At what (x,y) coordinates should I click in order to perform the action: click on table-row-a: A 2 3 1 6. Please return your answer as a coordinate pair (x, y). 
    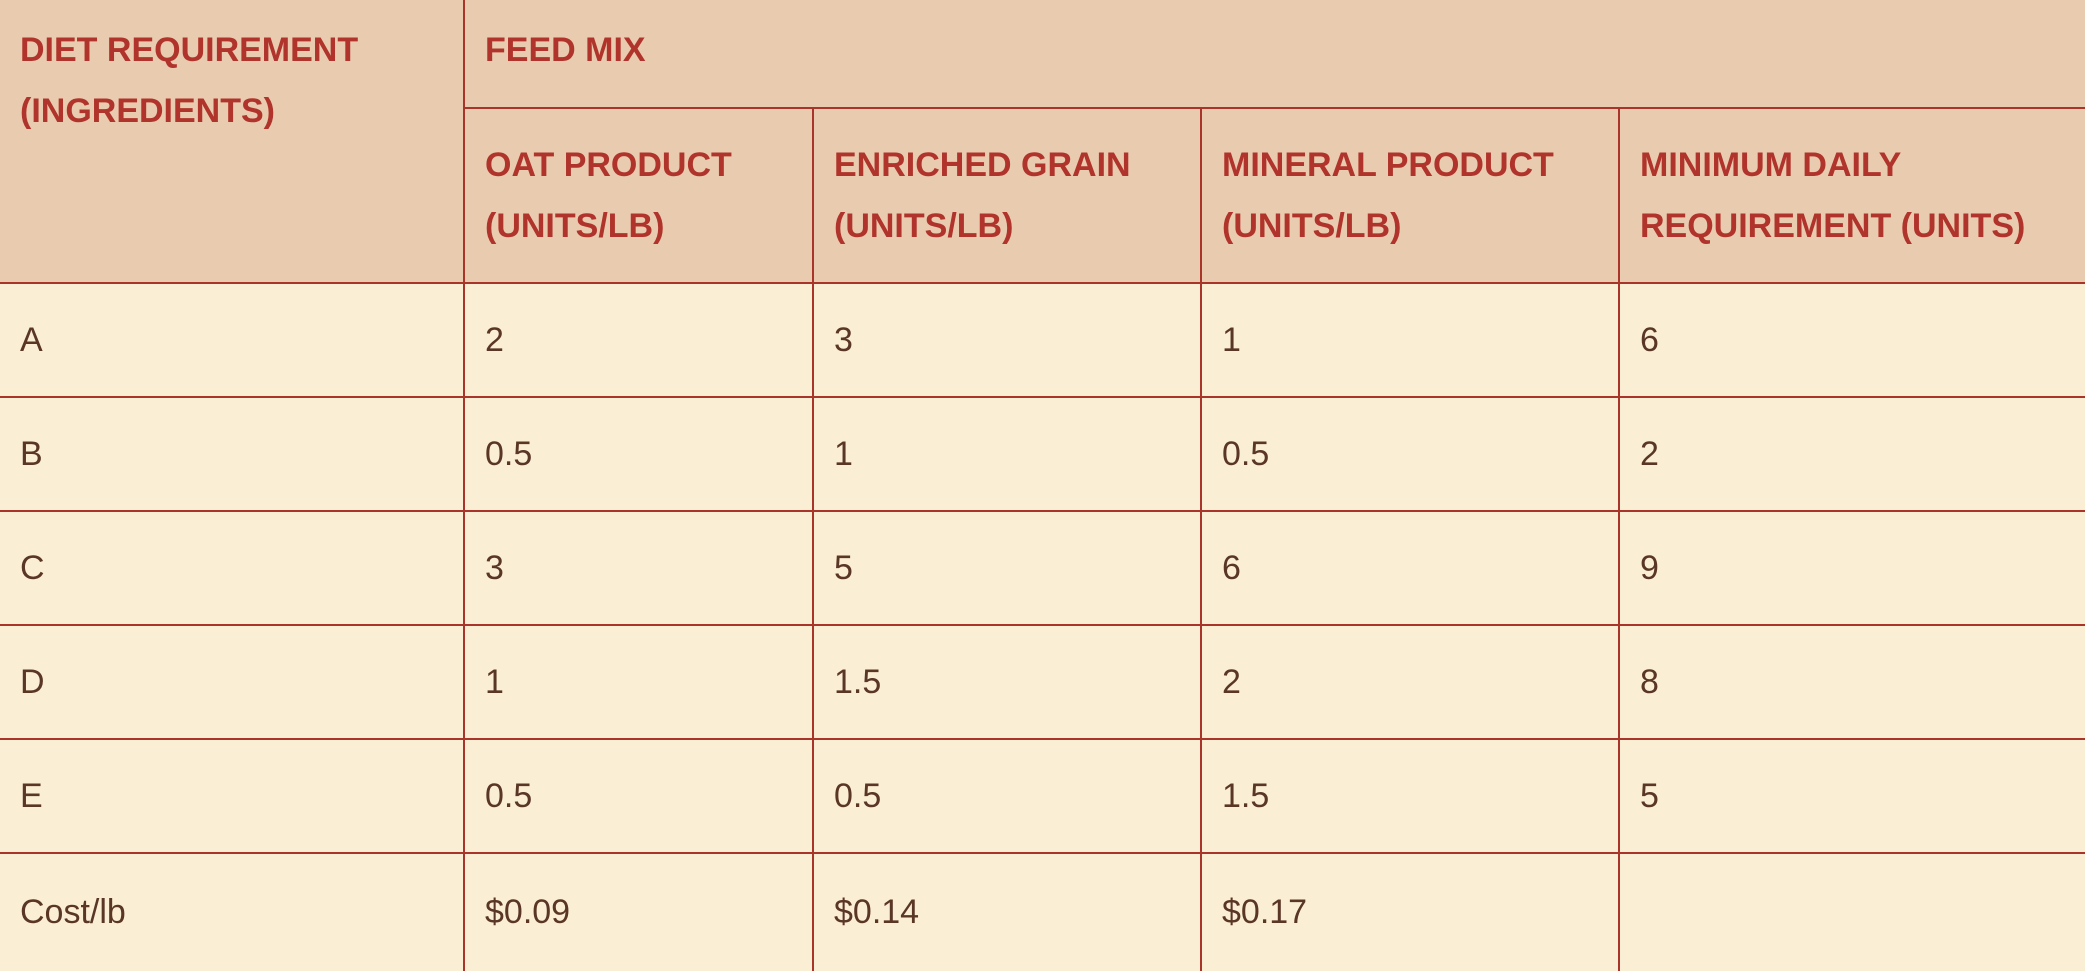
    Looking at the image, I should click on (1042, 340).